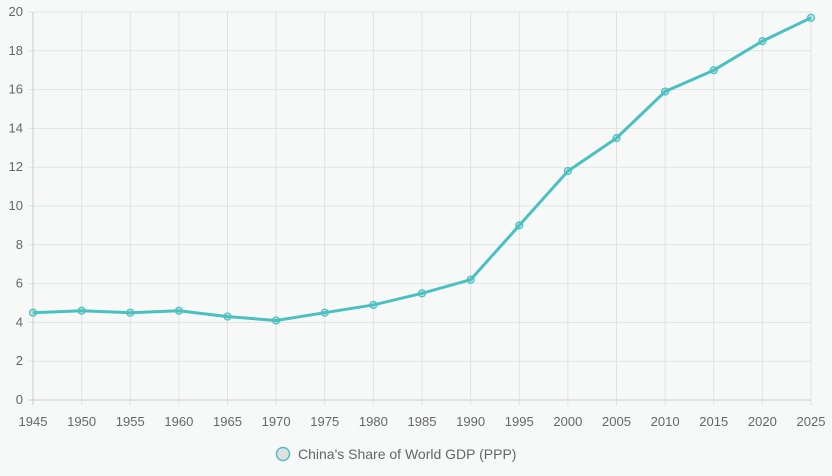 The height and width of the screenshot is (476, 832). Describe the element at coordinates (811, 421) in the screenshot. I see `x-tick-label: 2025` at that location.